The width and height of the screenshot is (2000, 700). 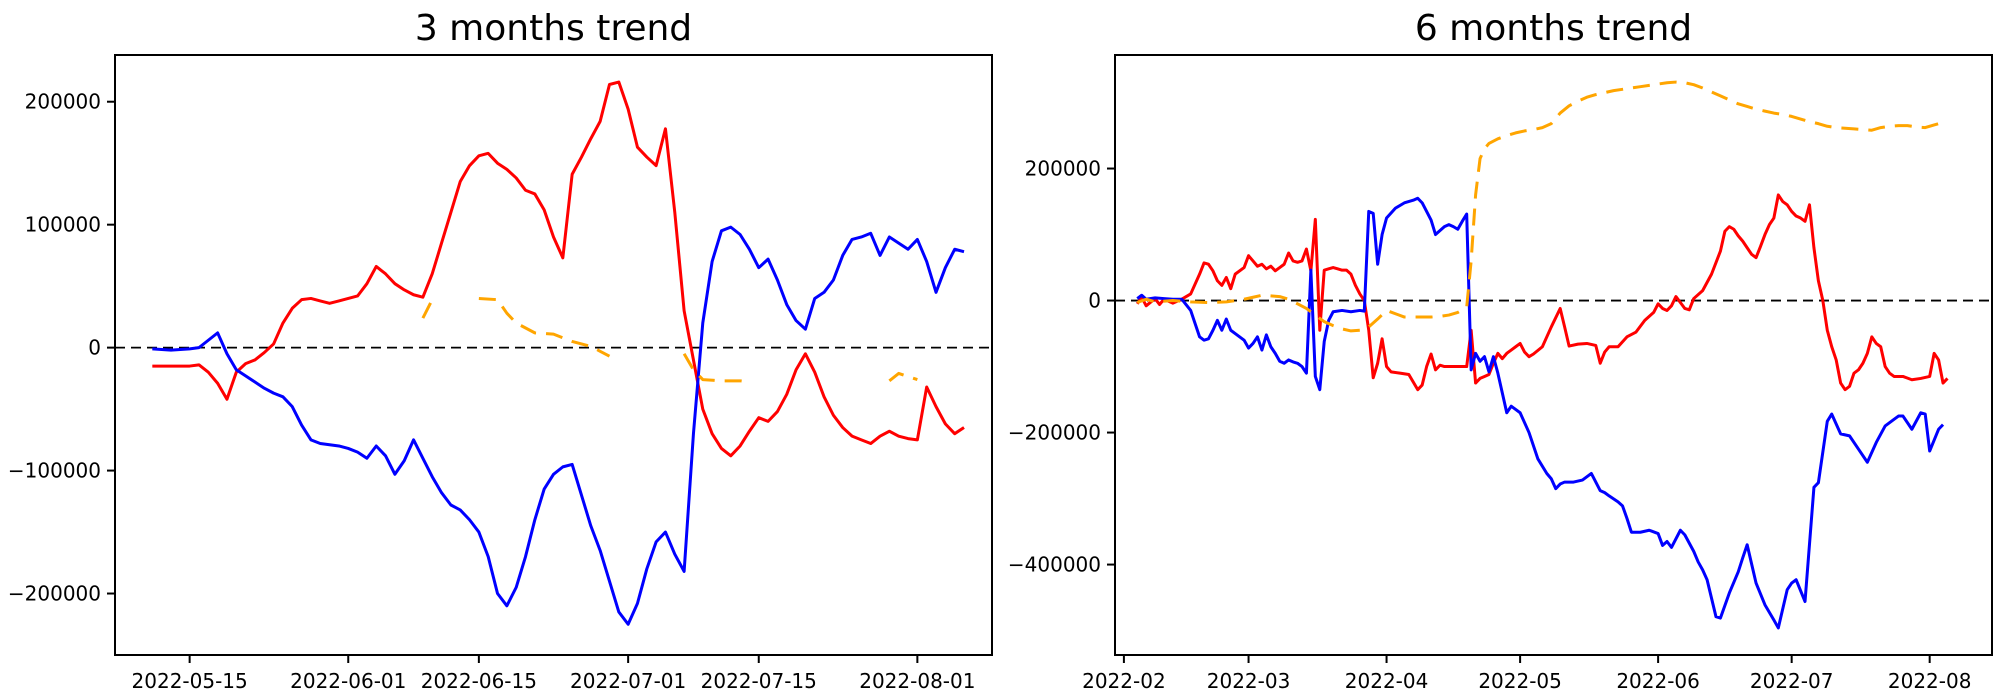 What do you see at coordinates (1054, 565) in the screenshot?
I see `y-tick-label: −400000` at bounding box center [1054, 565].